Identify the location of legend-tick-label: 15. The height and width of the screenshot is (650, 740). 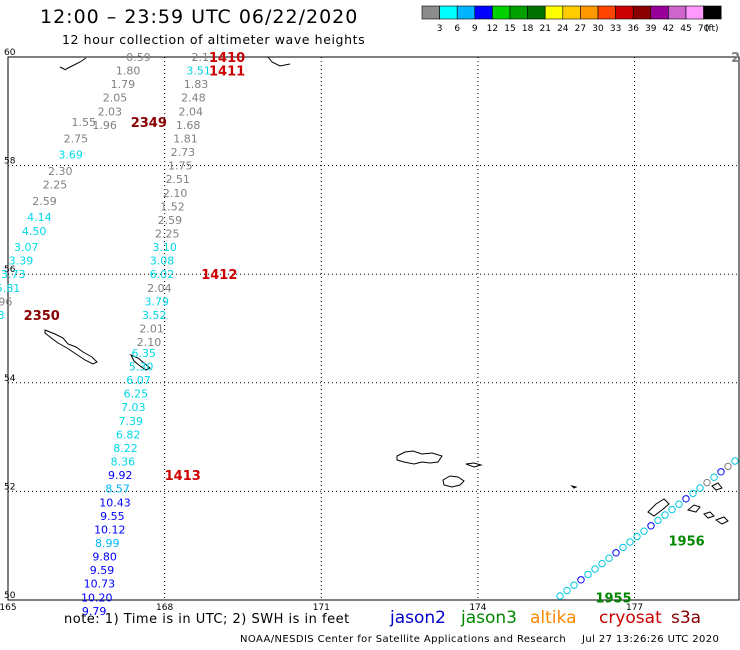
(509, 29).